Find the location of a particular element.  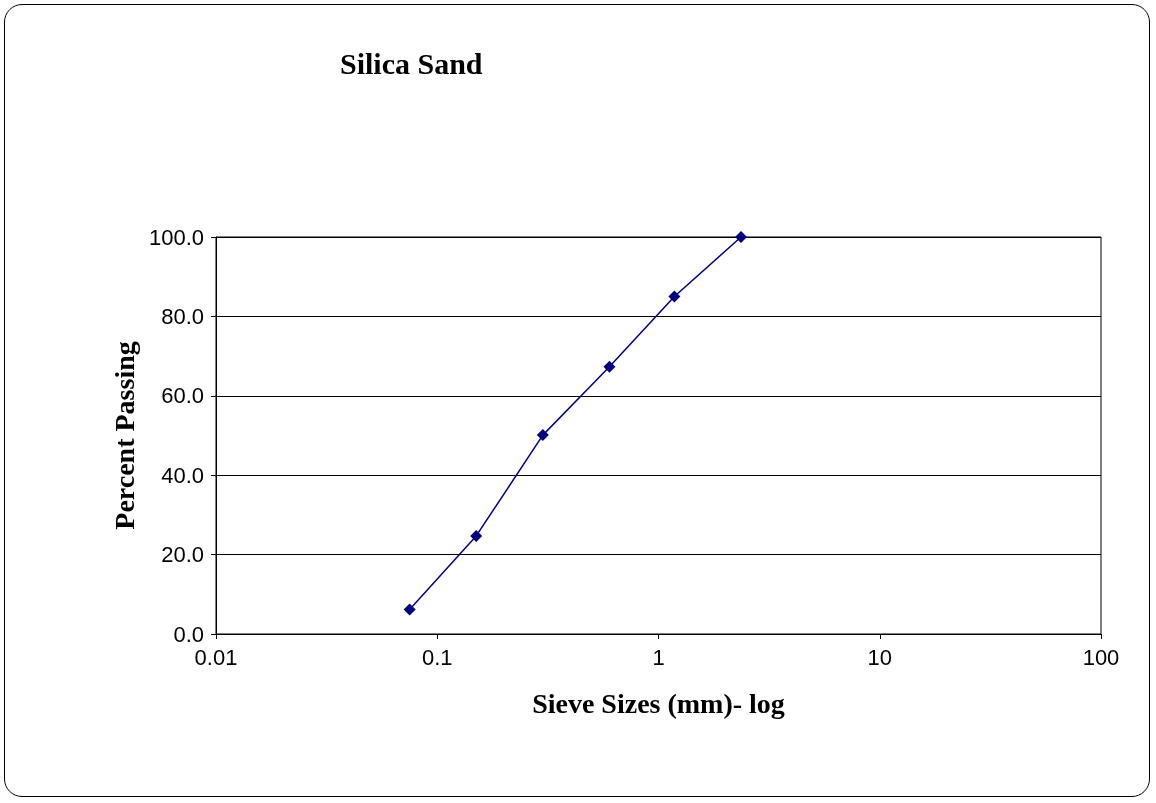

x-tick-label: 0.1 is located at coordinates (437, 657).